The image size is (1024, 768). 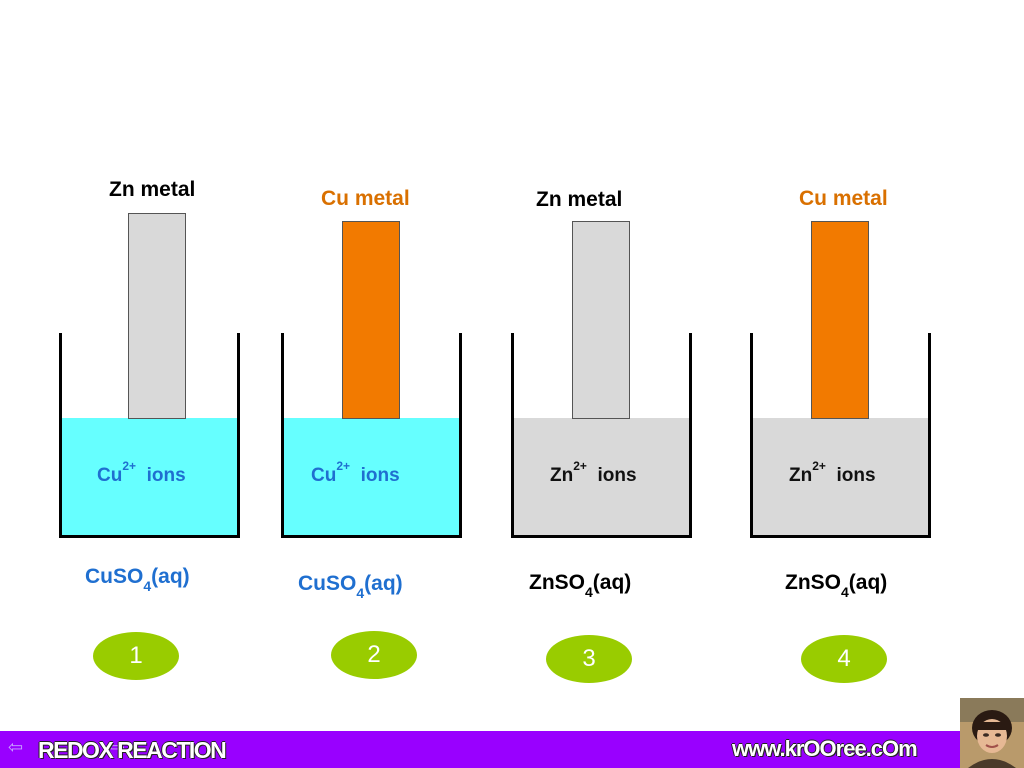 I want to click on avatar, so click(x=992, y=733).